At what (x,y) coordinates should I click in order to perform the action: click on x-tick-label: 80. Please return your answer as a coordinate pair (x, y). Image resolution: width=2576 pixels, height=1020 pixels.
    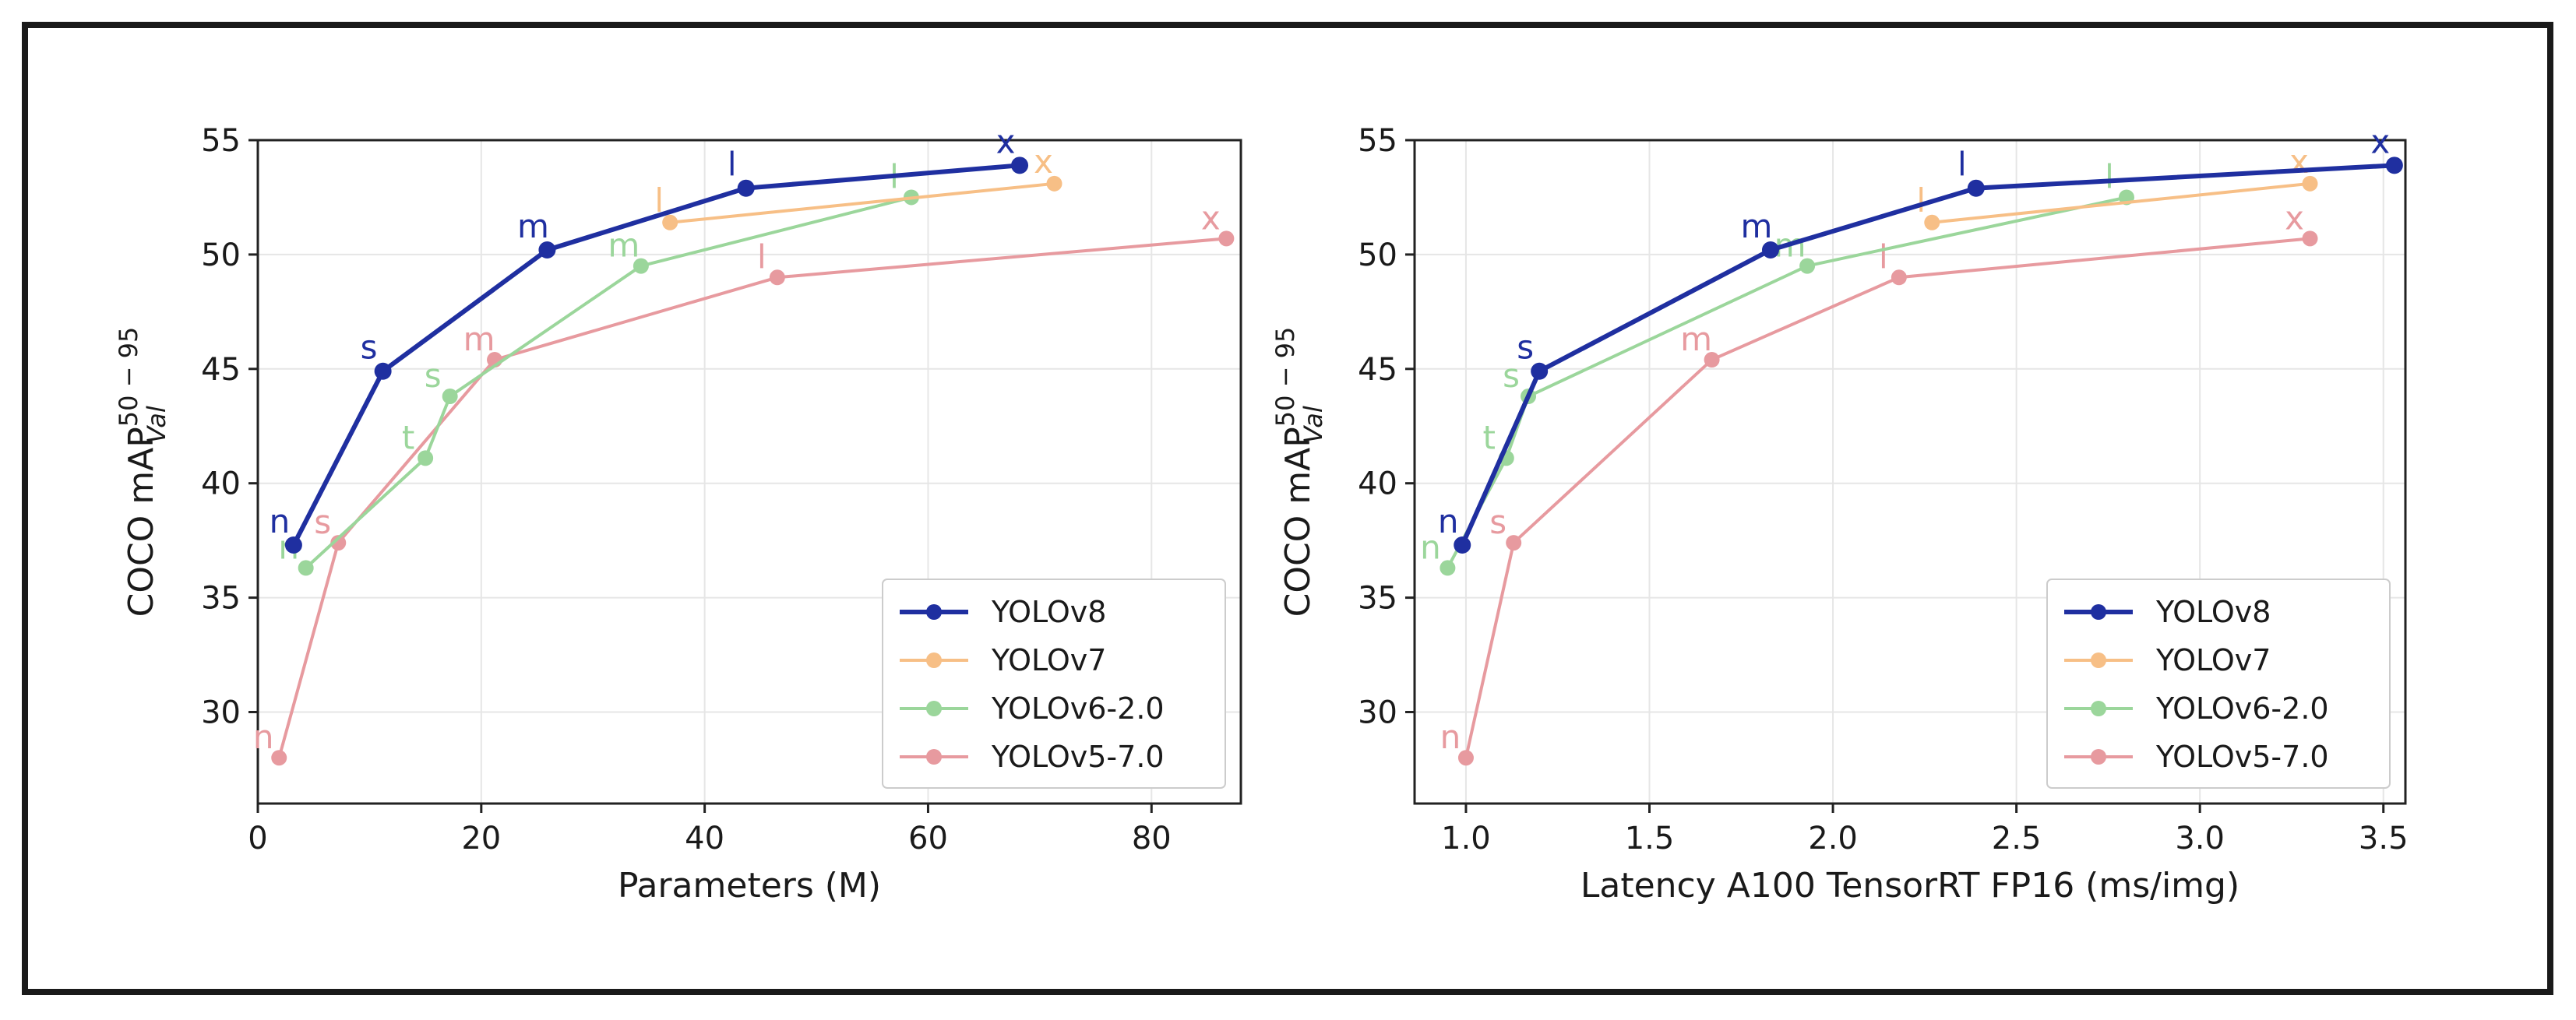
    Looking at the image, I should click on (1152, 838).